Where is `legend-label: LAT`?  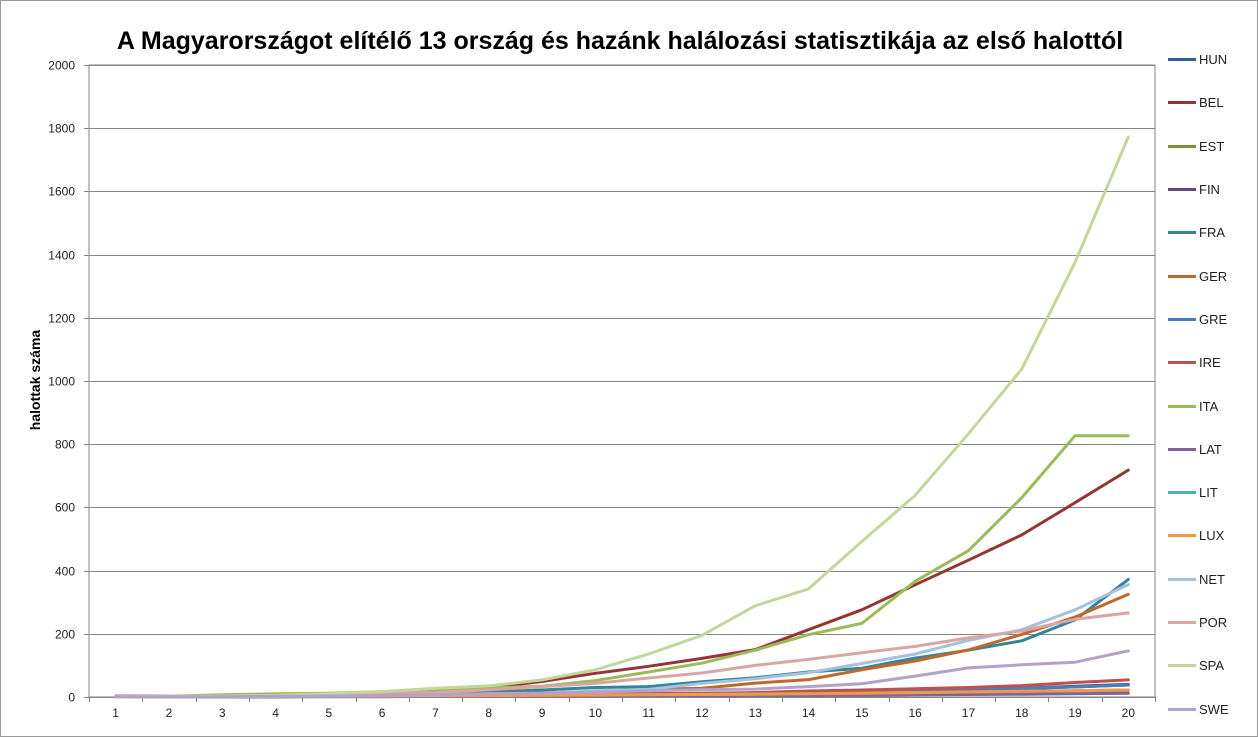 legend-label: LAT is located at coordinates (1210, 449).